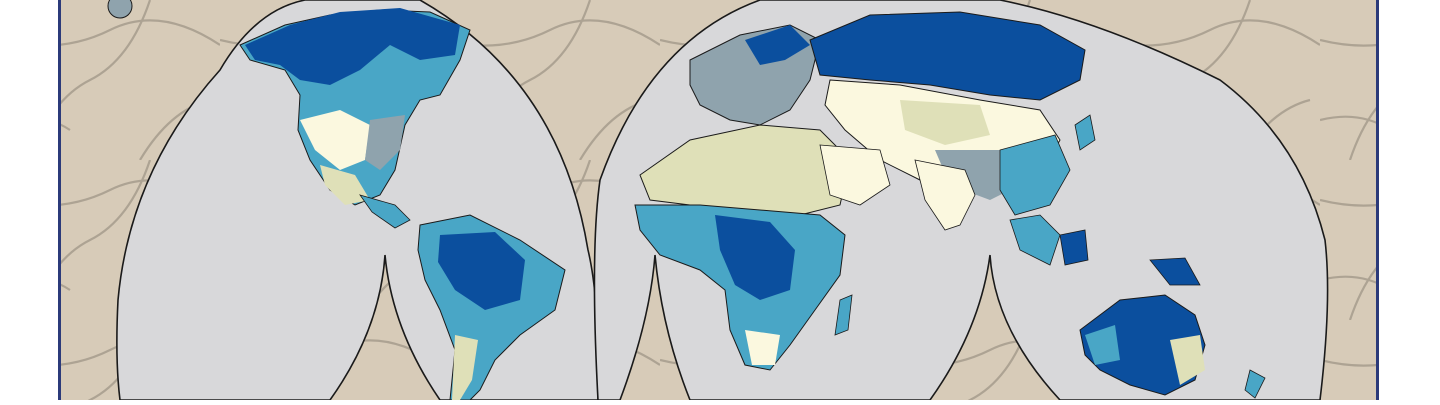  I want to click on region-east-asia, so click(1035, 175).